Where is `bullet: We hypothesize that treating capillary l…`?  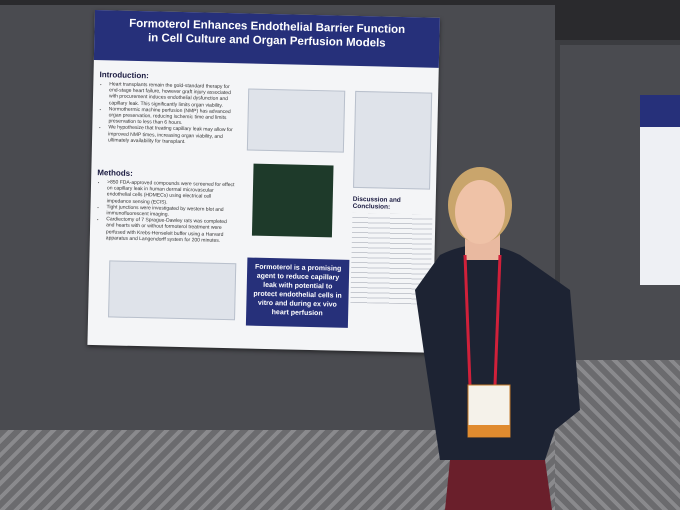
bullet: We hypothesize that treating capillary l… is located at coordinates (173, 136).